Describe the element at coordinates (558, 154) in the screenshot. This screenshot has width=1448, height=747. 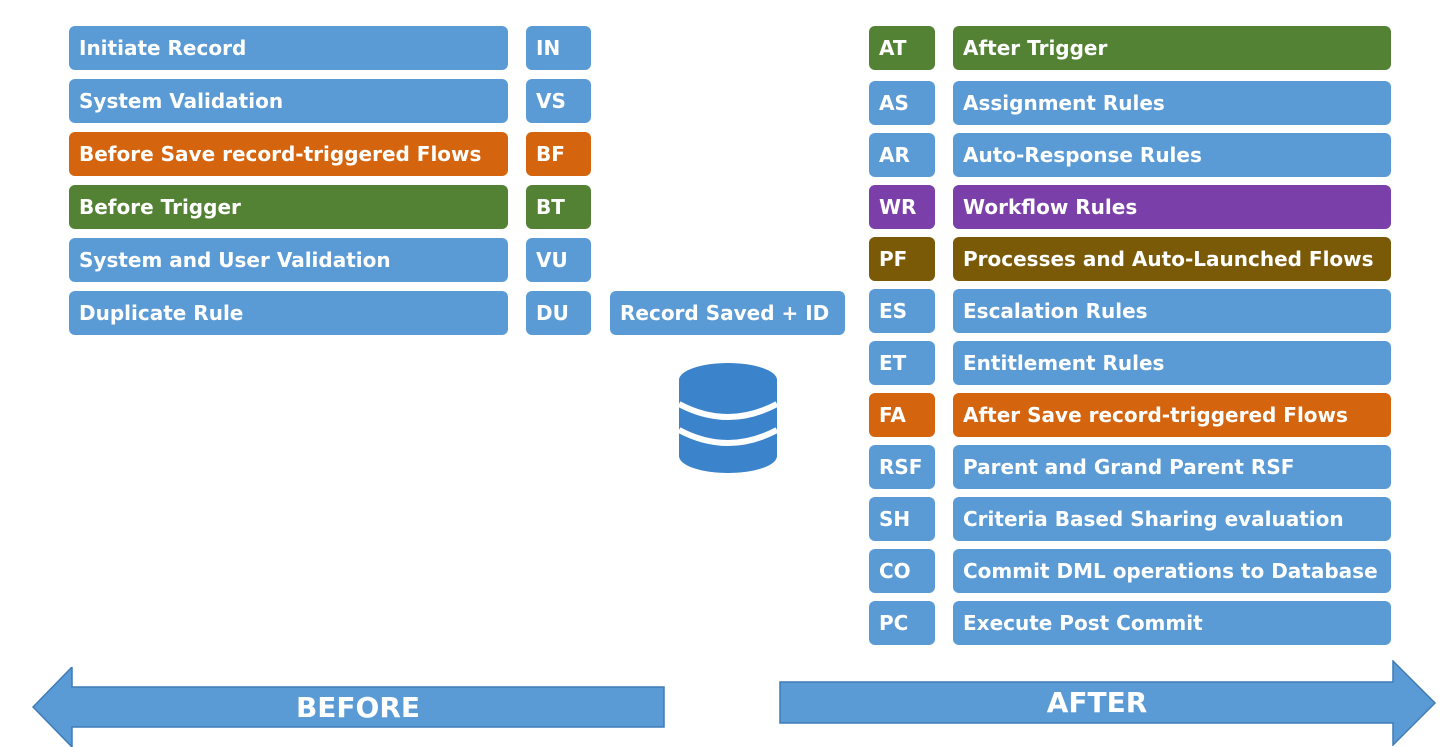
I see `before-step-code: BF` at that location.